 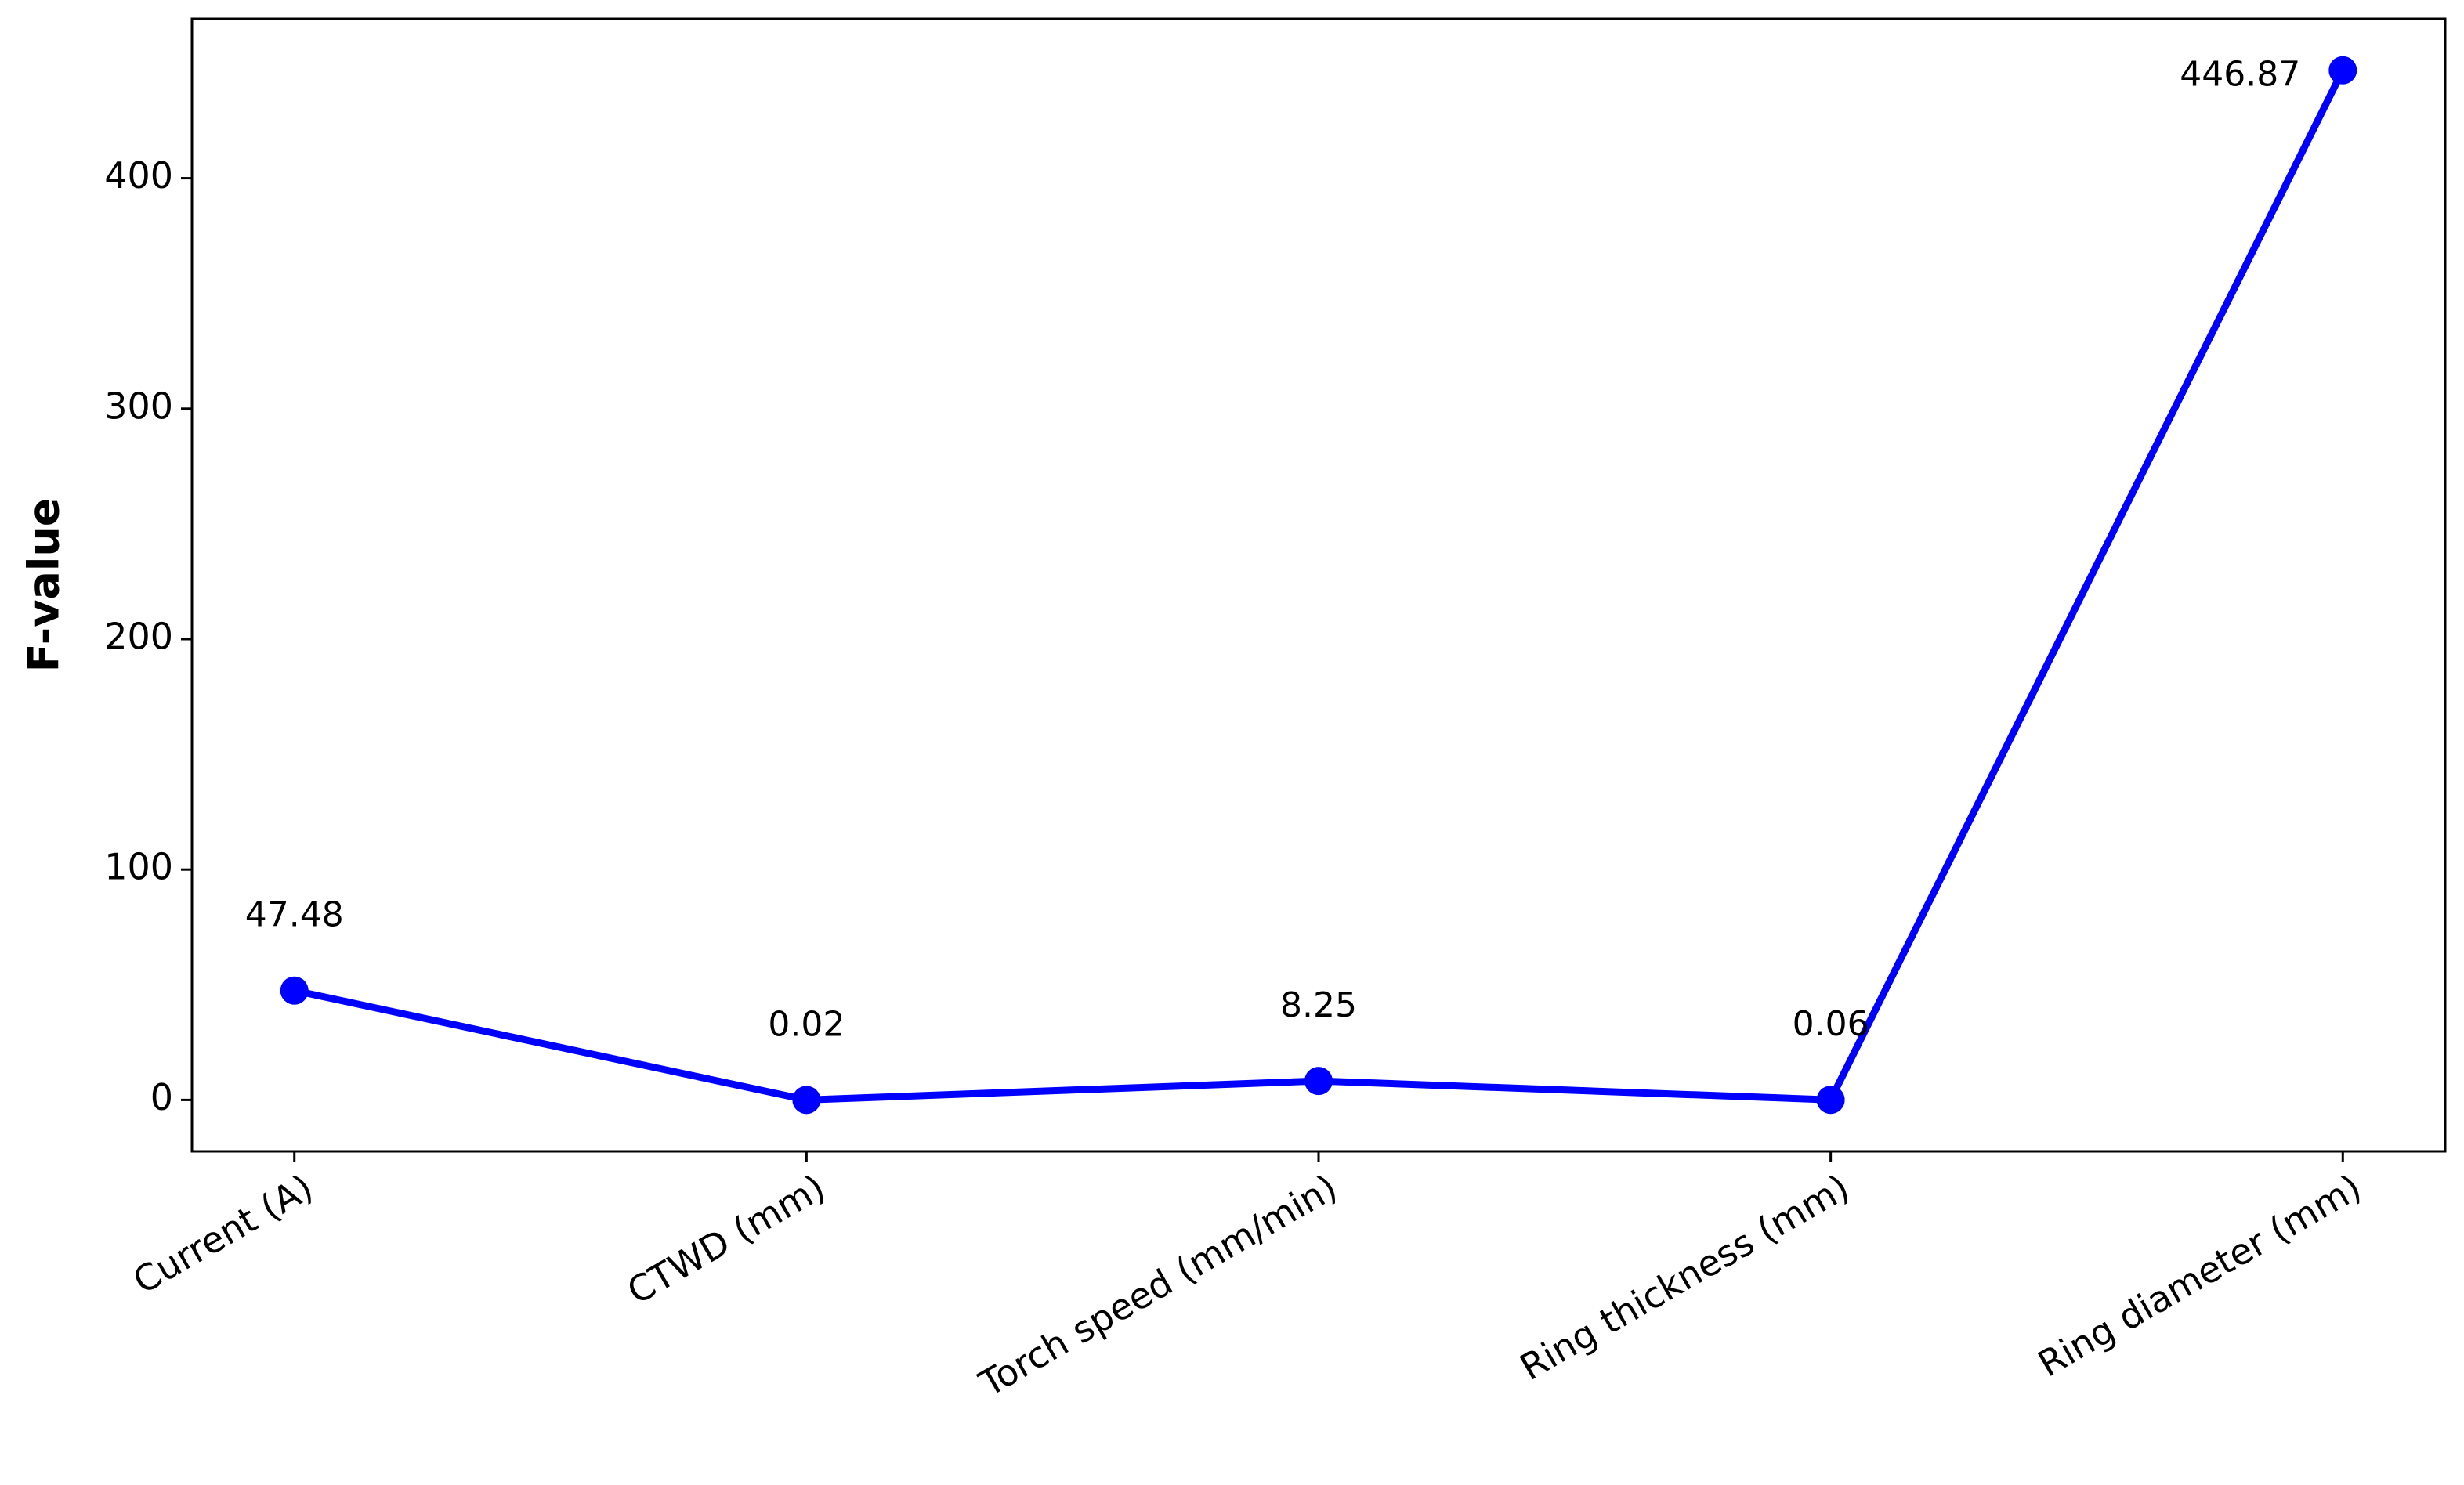 What do you see at coordinates (161, 1097) in the screenshot?
I see `y-tick-label: 0` at bounding box center [161, 1097].